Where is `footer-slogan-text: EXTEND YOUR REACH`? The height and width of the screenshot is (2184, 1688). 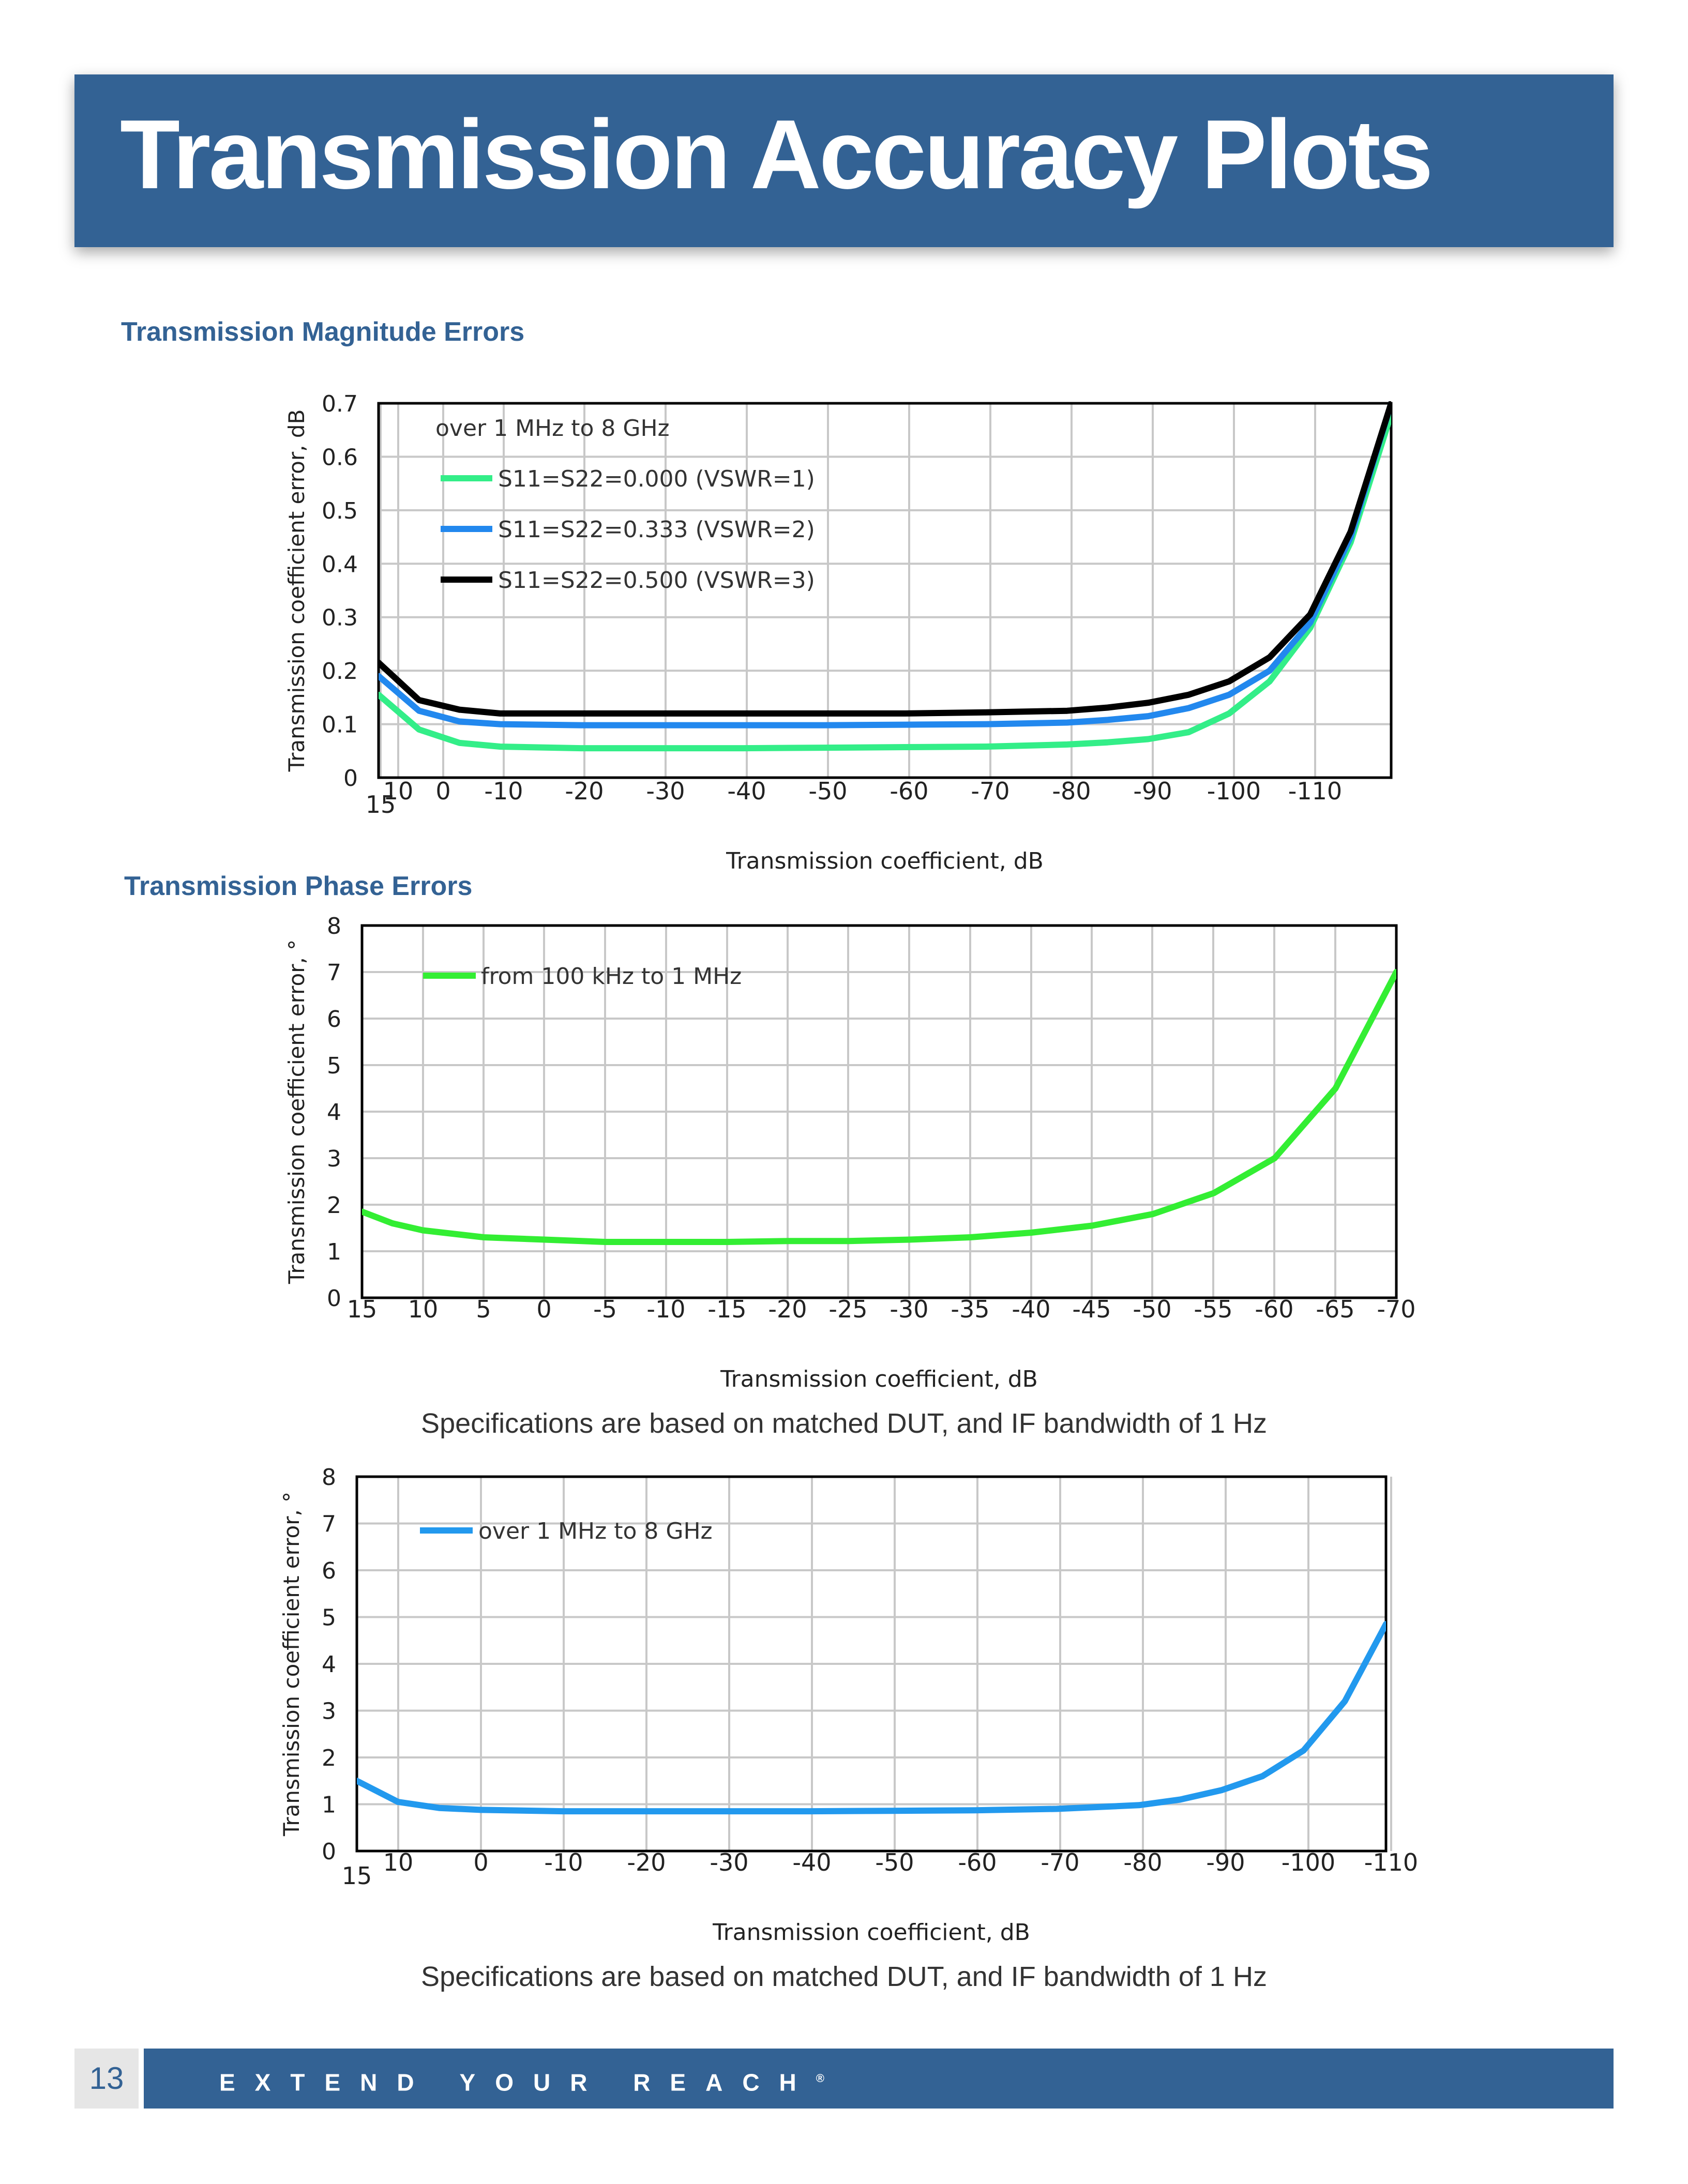
footer-slogan-text: EXTEND YOUR REACH is located at coordinates (517, 2082).